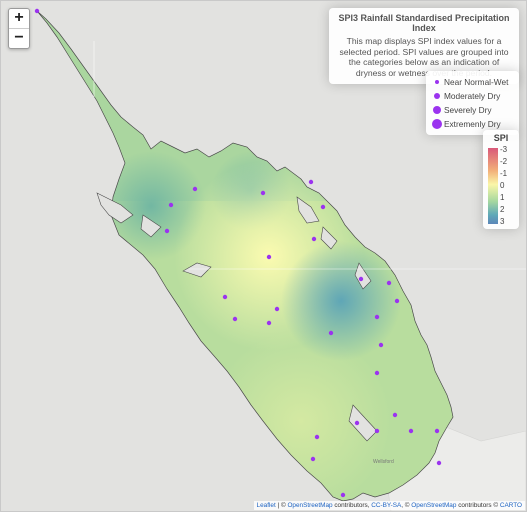  What do you see at coordinates (437, 110) in the screenshot?
I see `legend-dot-large` at bounding box center [437, 110].